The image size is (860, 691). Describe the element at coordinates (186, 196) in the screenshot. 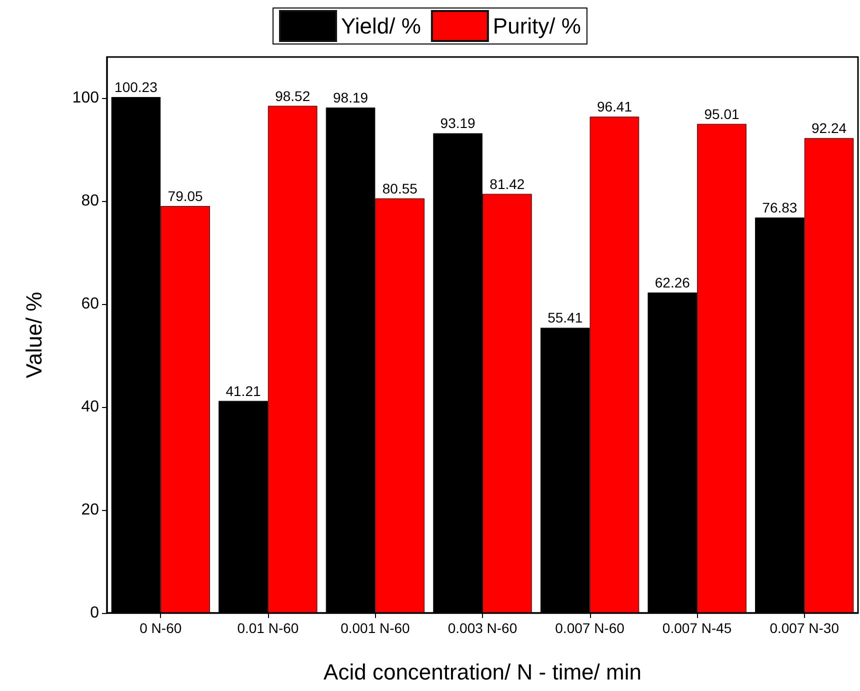

I see `data-label: 79.05` at that location.